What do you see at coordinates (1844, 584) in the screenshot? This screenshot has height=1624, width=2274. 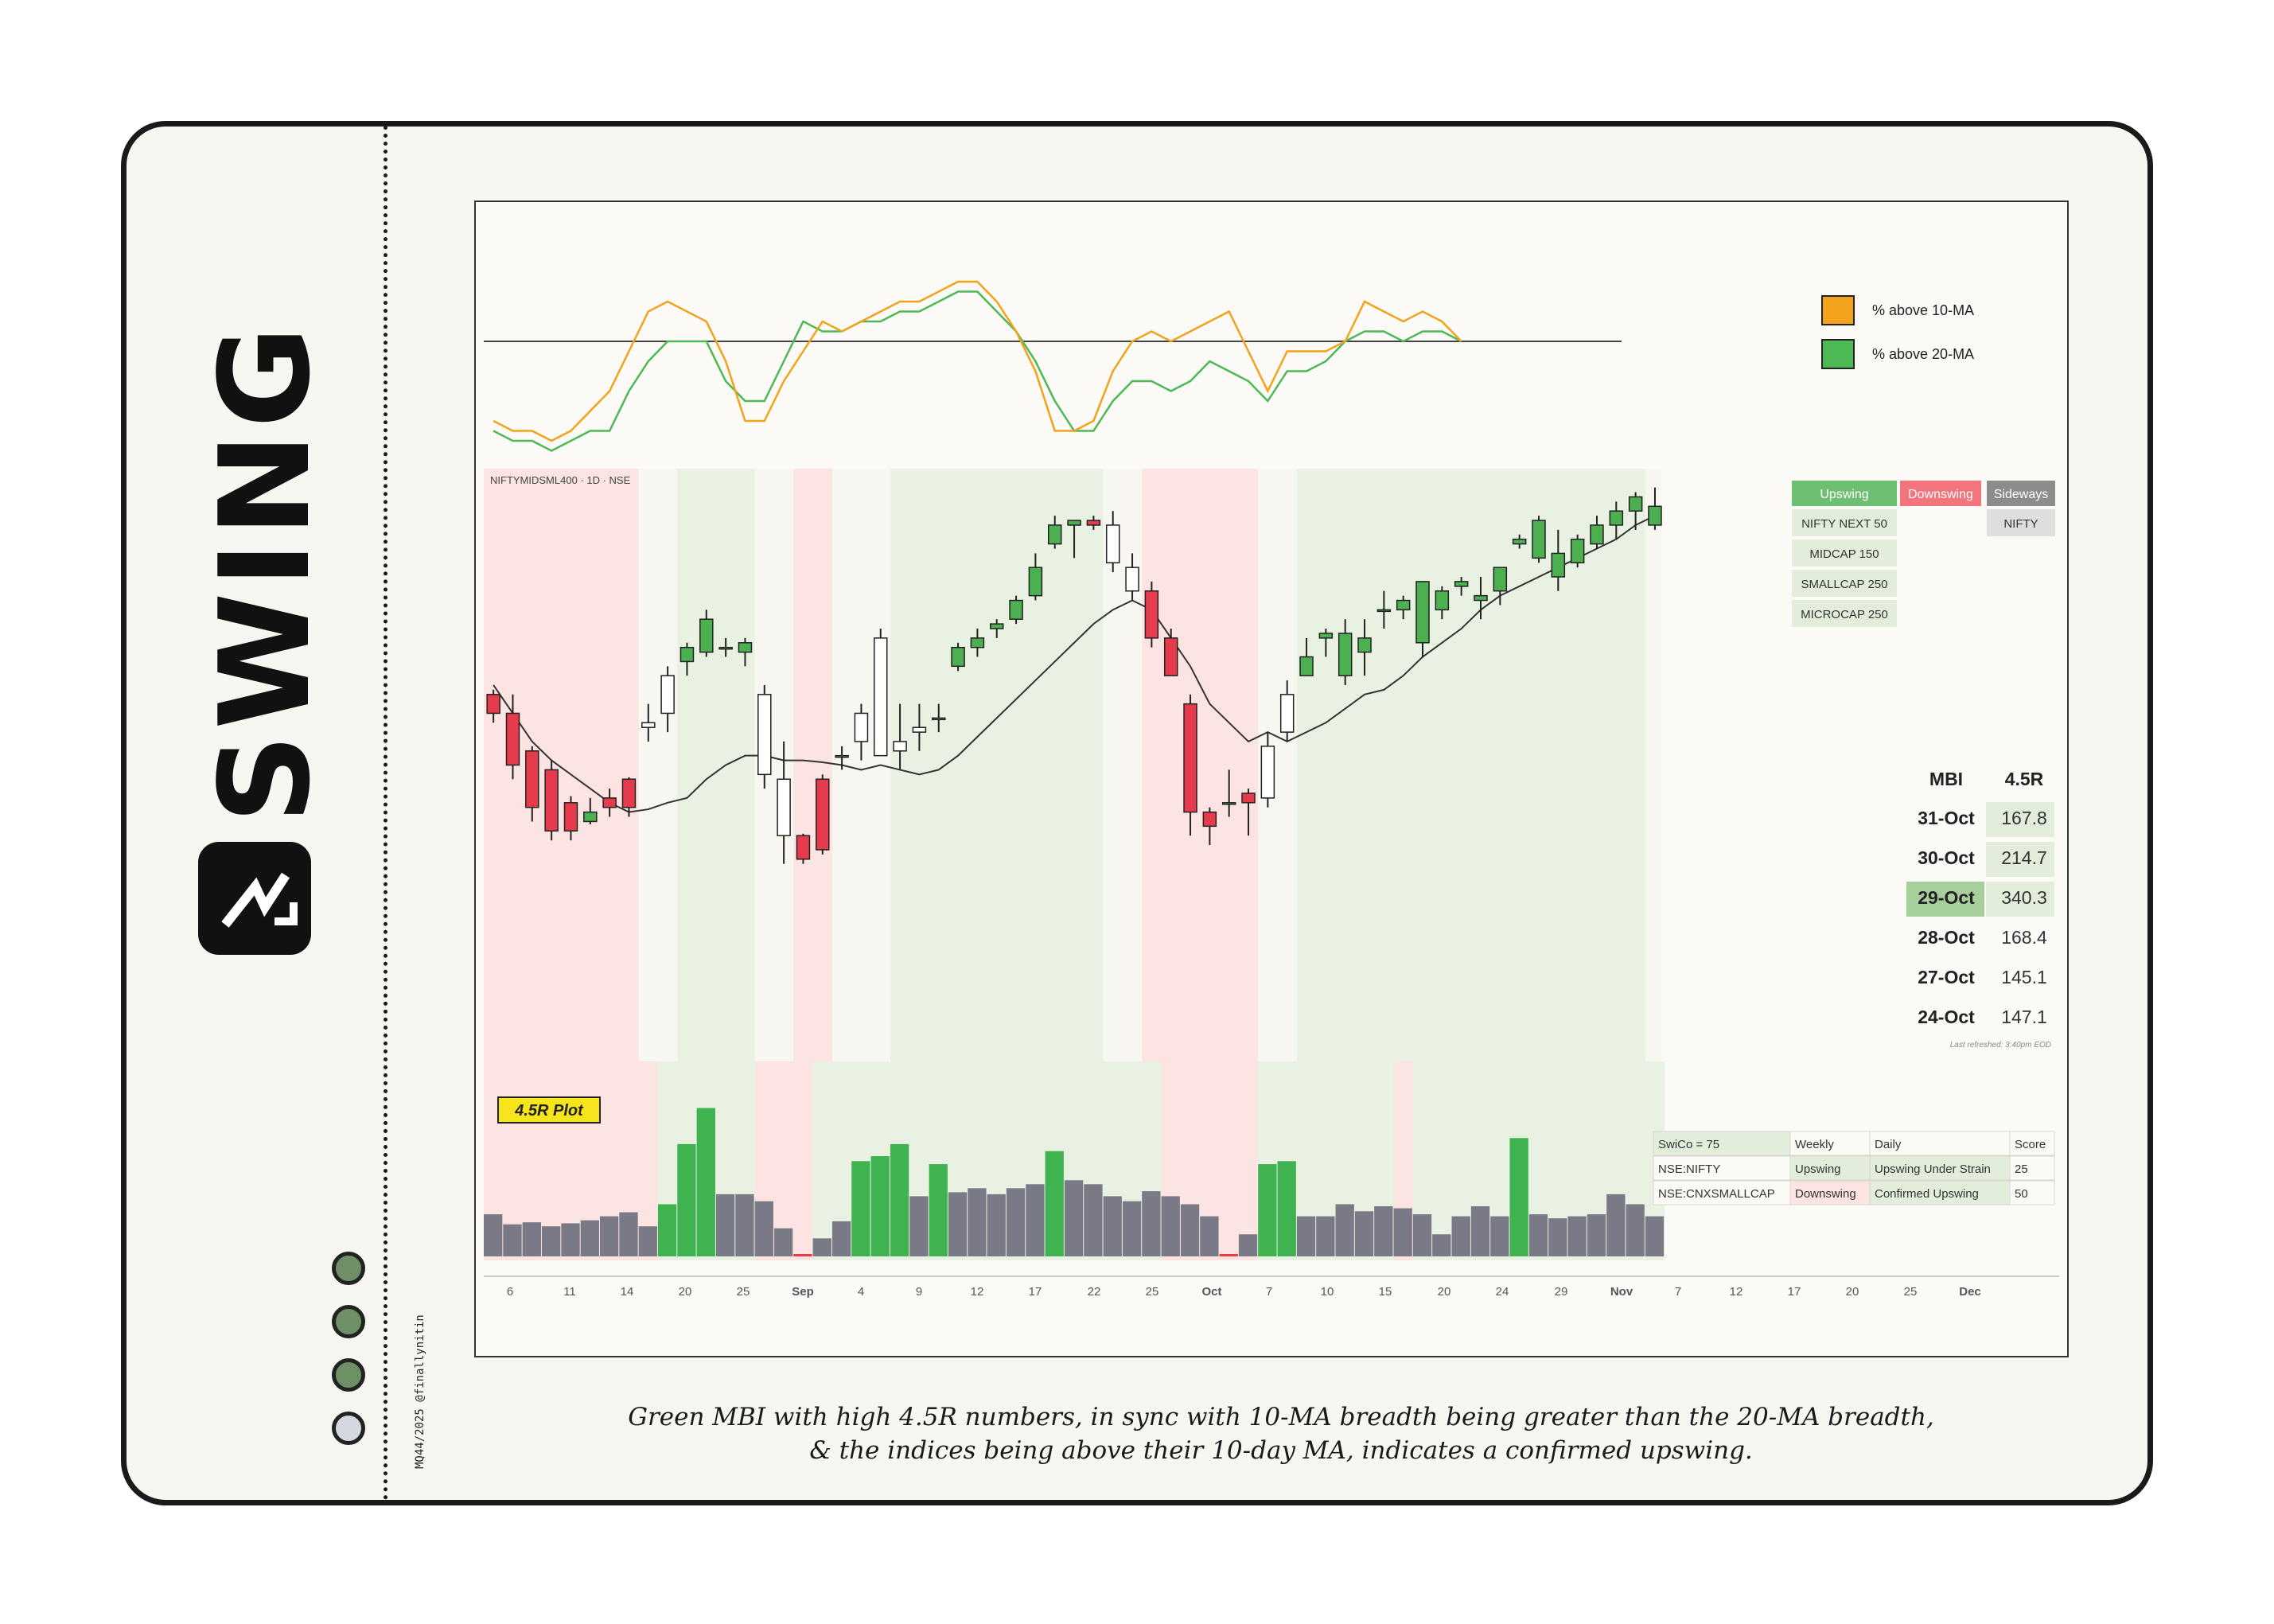 I see `status-upswing-index: SMALLCAP 250` at bounding box center [1844, 584].